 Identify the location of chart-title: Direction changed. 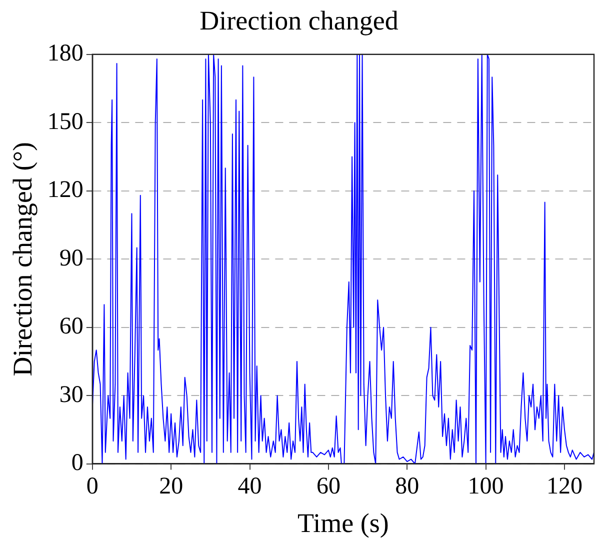
(299, 20).